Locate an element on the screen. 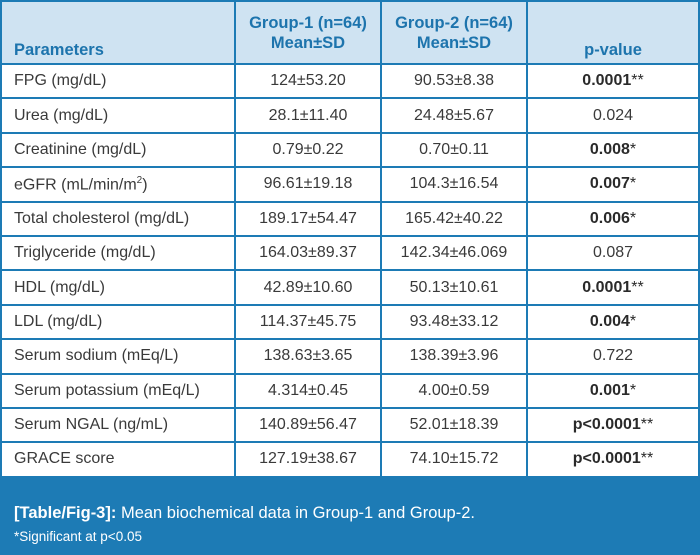 The image size is (700, 555). p-value-number: 0.024 is located at coordinates (613, 115).